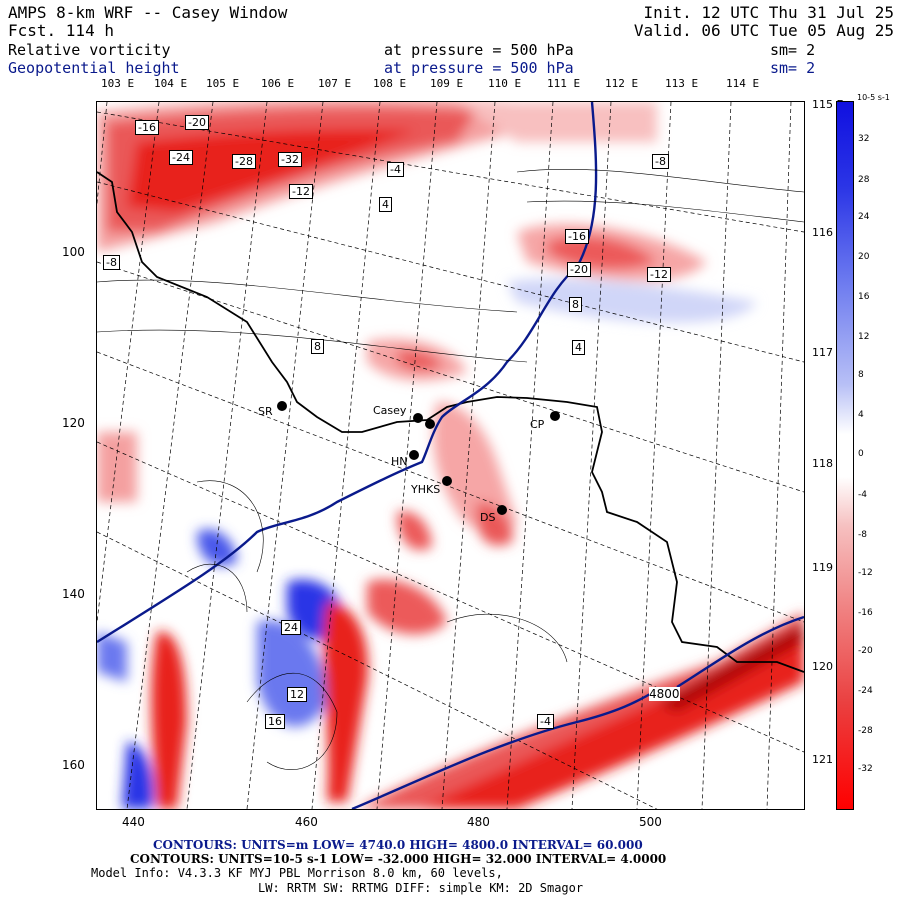 The image size is (900, 900). Describe the element at coordinates (828, 463) in the screenshot. I see `lon-right-label: 118 E` at that location.